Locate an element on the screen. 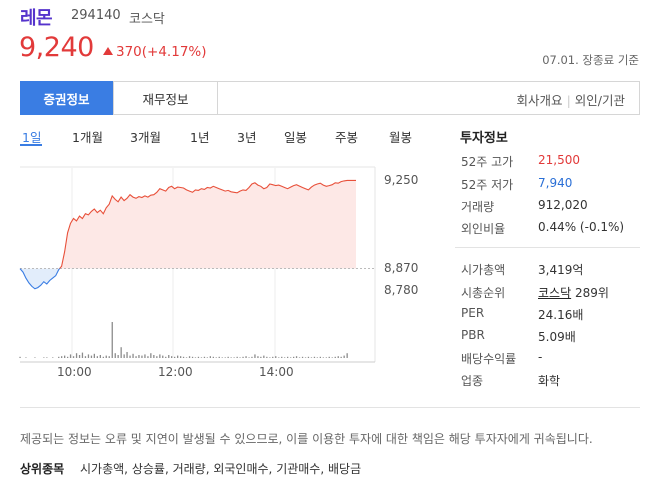  foreign-inst-link: 외인/기관 is located at coordinates (599, 100).